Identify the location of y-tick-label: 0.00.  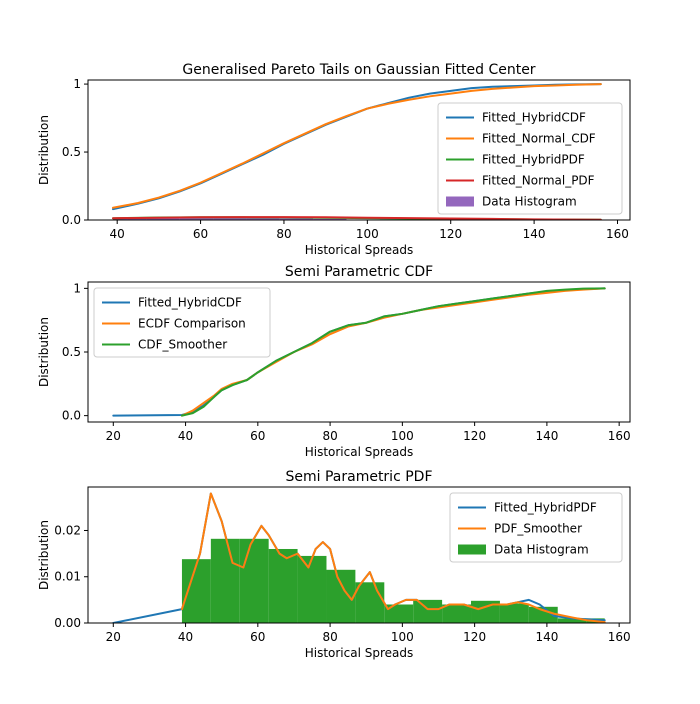
(67, 623).